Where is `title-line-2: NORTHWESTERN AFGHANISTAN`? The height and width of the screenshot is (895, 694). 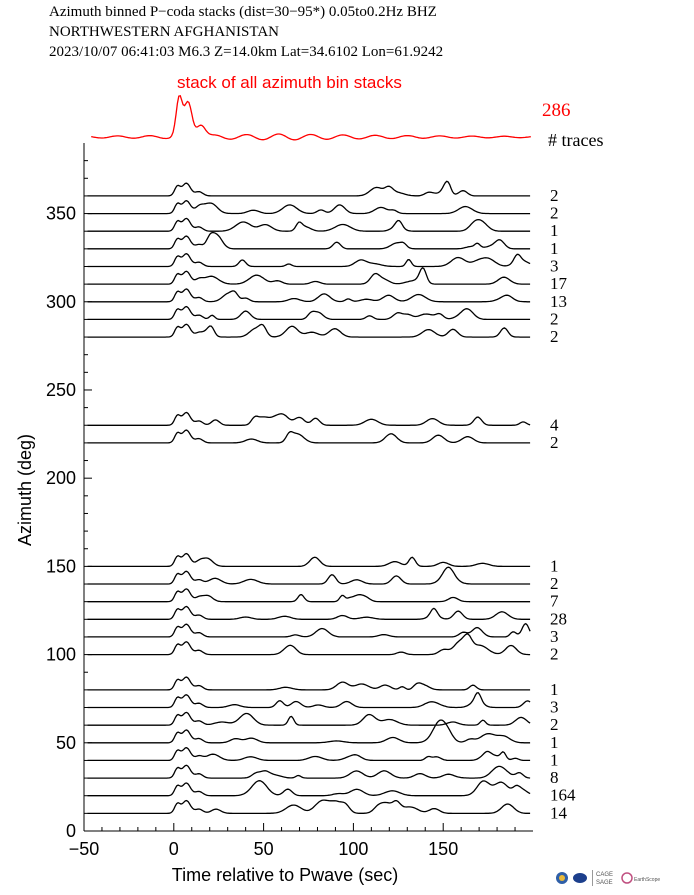 title-line-2: NORTHWESTERN AFGHANISTAN is located at coordinates (164, 32).